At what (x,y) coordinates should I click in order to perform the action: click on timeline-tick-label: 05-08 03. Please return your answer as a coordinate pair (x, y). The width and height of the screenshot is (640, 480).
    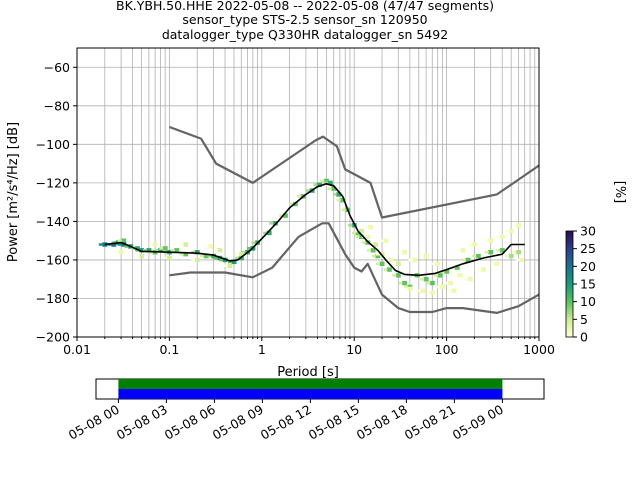
    Looking at the image, I should click on (142, 422).